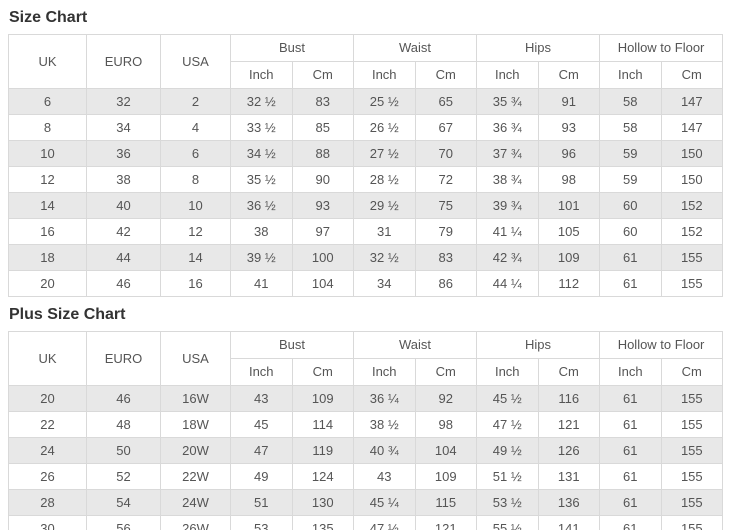 This screenshot has width=730, height=530. Describe the element at coordinates (323, 424) in the screenshot. I see `table-cell: 114` at that location.